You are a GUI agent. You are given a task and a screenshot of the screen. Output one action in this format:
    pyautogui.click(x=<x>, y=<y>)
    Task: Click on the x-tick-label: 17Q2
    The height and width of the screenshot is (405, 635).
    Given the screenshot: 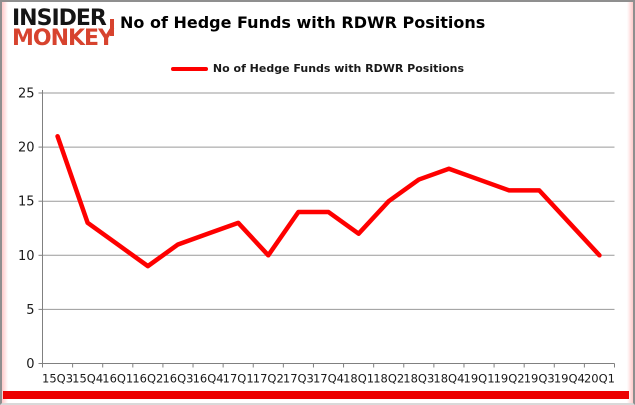 What is the action you would take?
    pyautogui.click(x=268, y=379)
    